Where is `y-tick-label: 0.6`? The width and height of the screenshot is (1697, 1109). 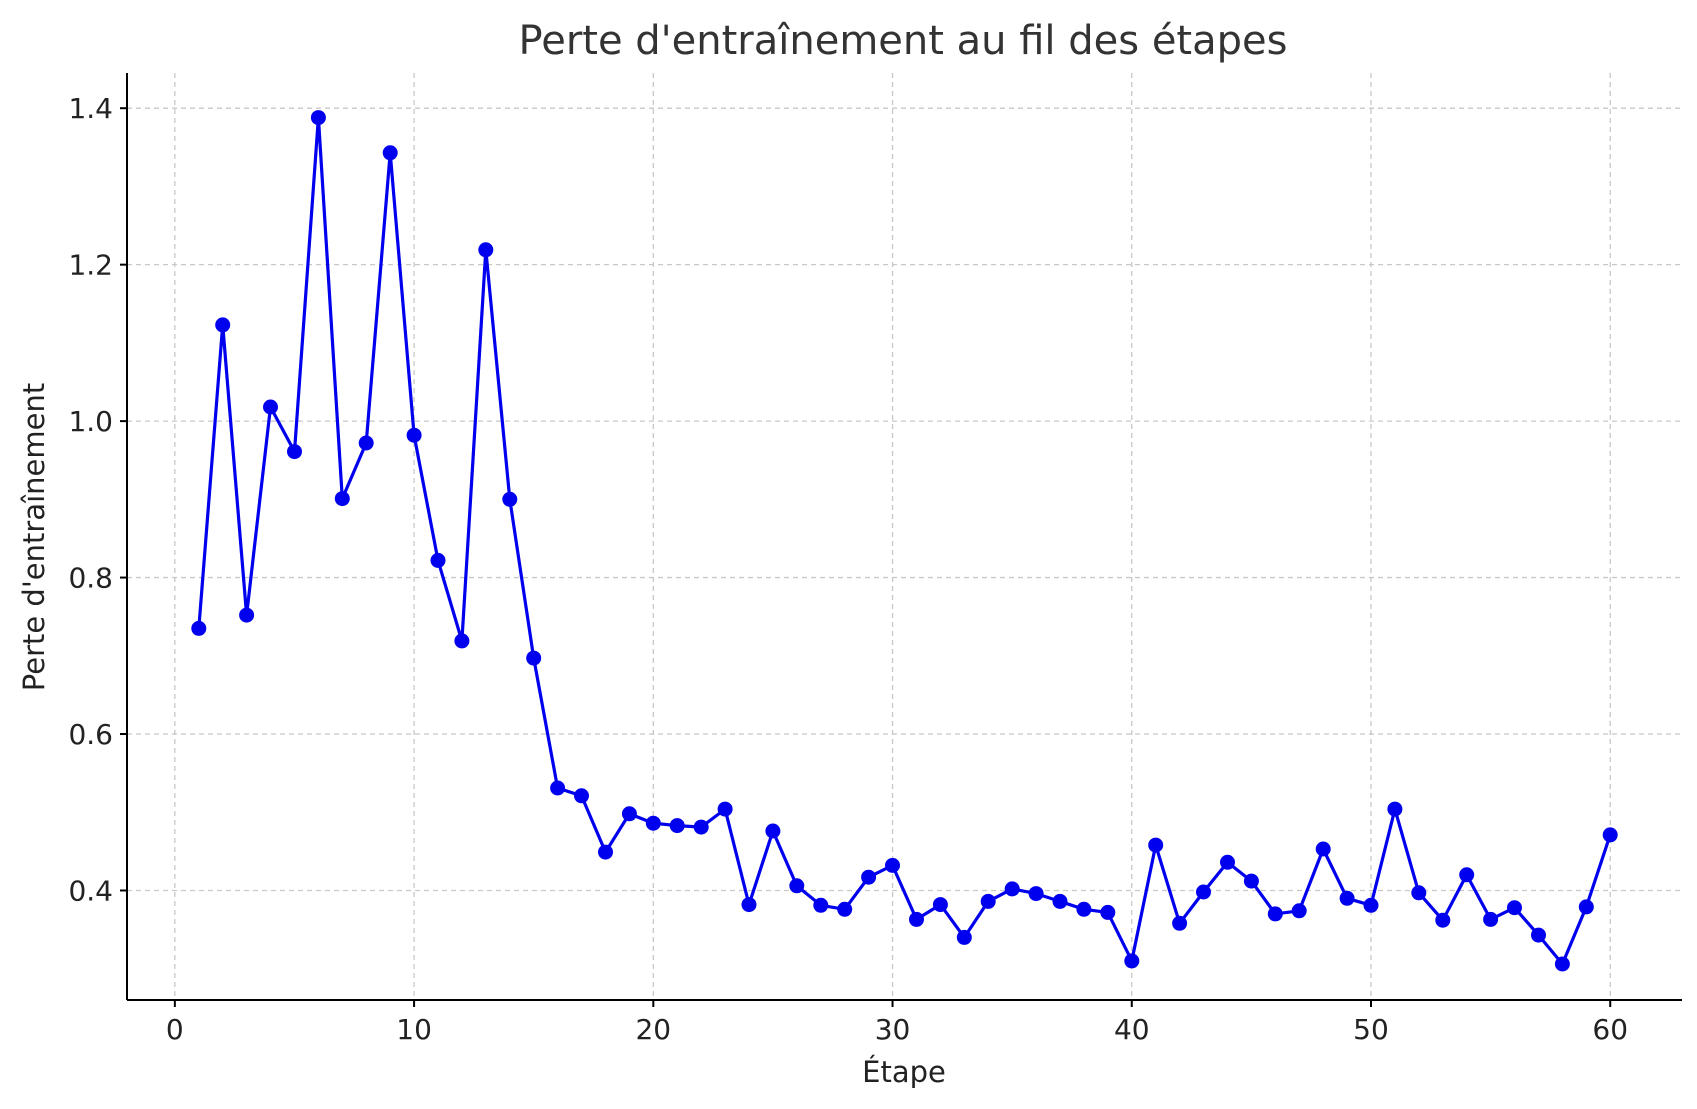 y-tick-label: 0.6 is located at coordinates (90, 734).